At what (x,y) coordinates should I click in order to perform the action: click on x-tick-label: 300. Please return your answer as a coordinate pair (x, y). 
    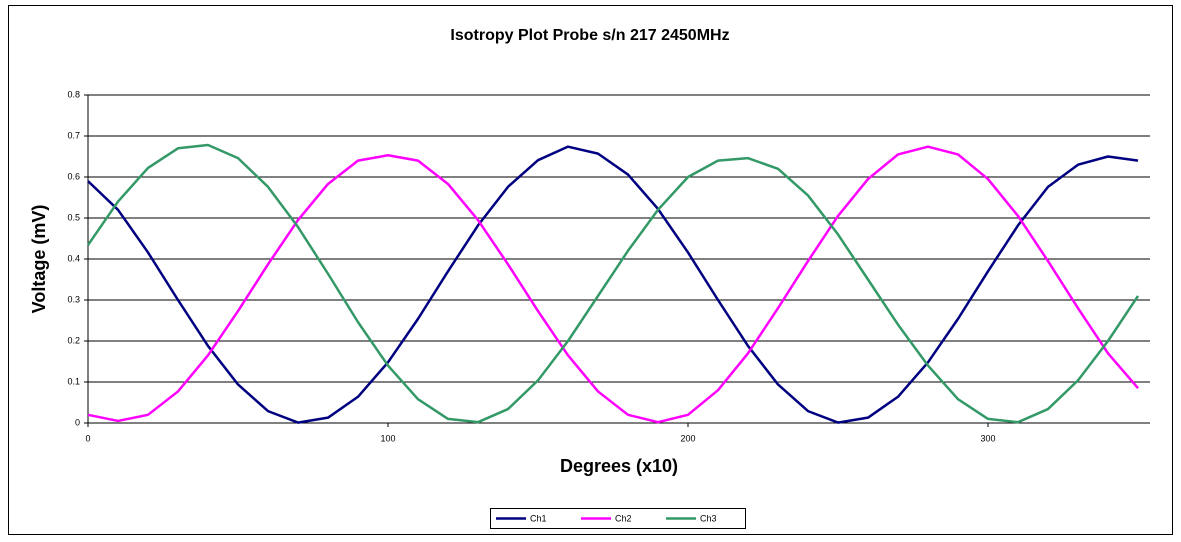
    Looking at the image, I should click on (987, 438).